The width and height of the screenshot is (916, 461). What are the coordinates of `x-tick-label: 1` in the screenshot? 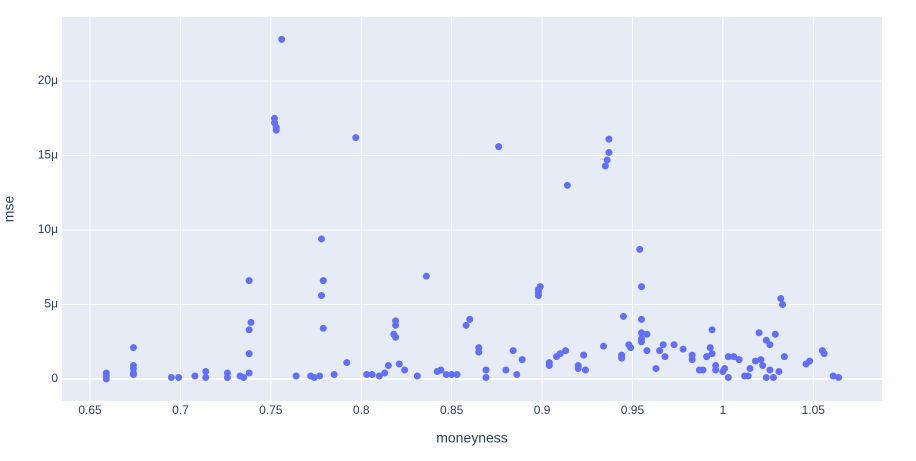 It's located at (723, 410).